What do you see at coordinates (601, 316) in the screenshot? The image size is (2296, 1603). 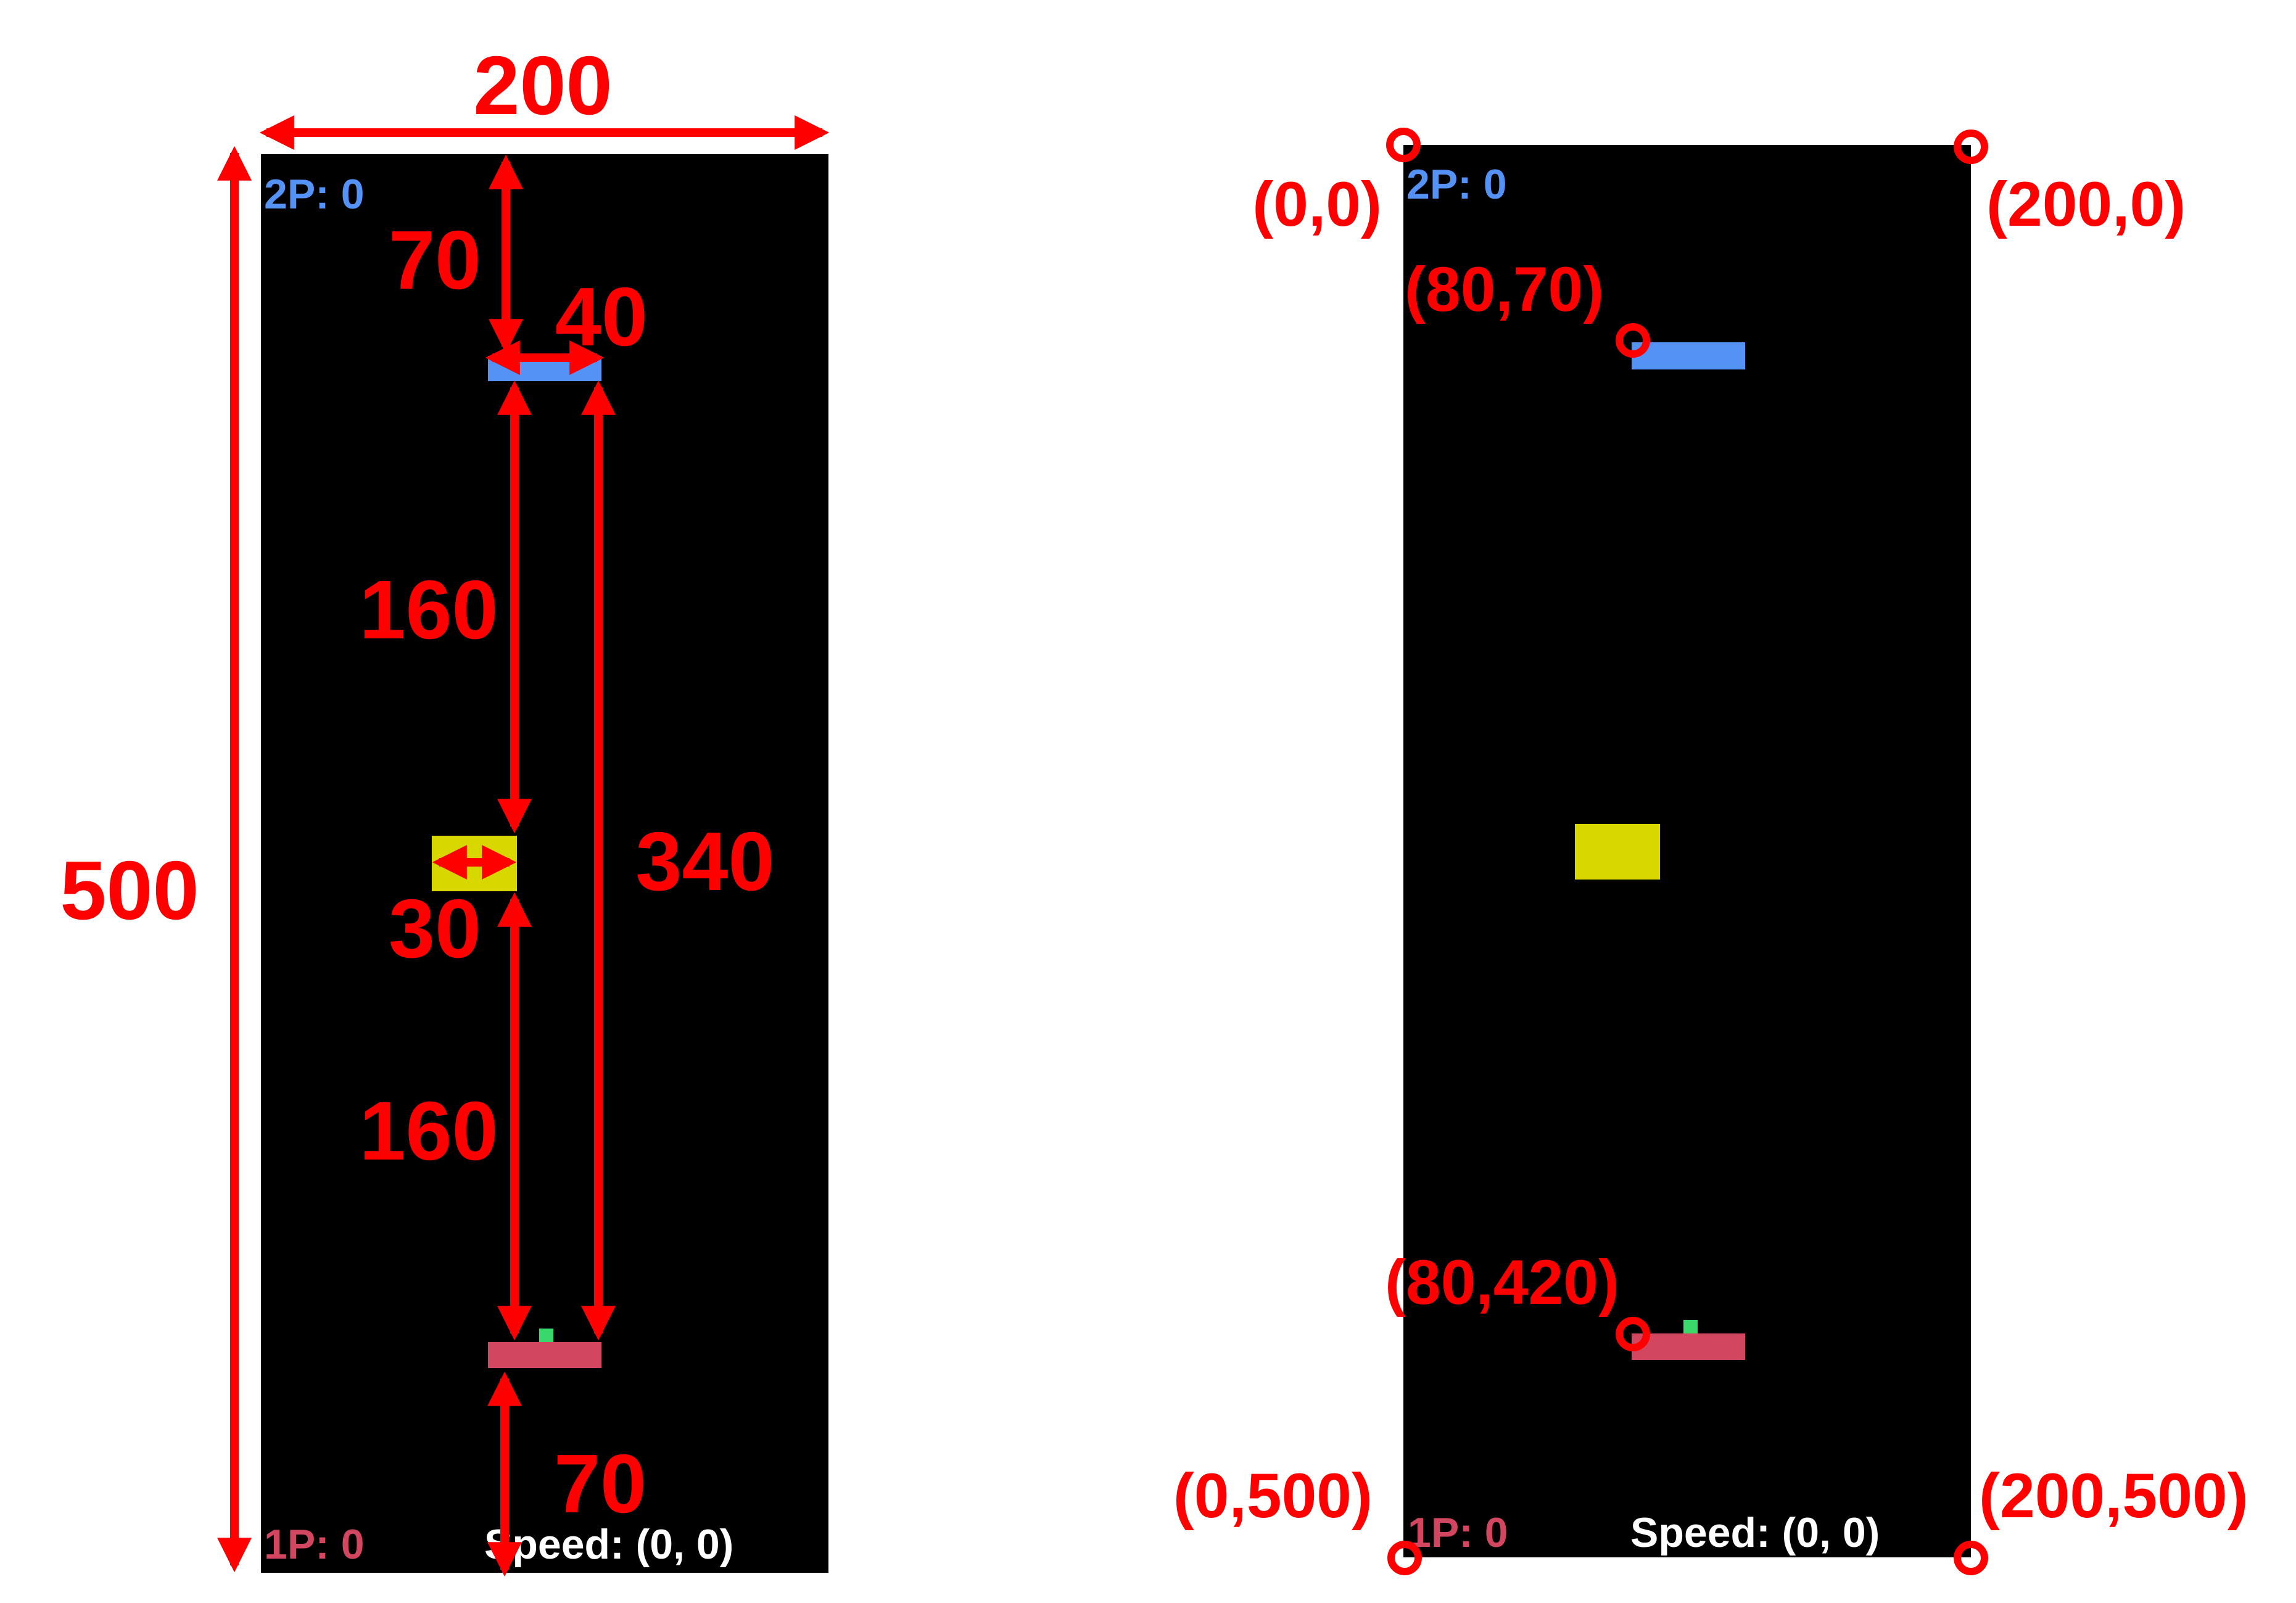 I see `paddle-width-label: 40` at bounding box center [601, 316].